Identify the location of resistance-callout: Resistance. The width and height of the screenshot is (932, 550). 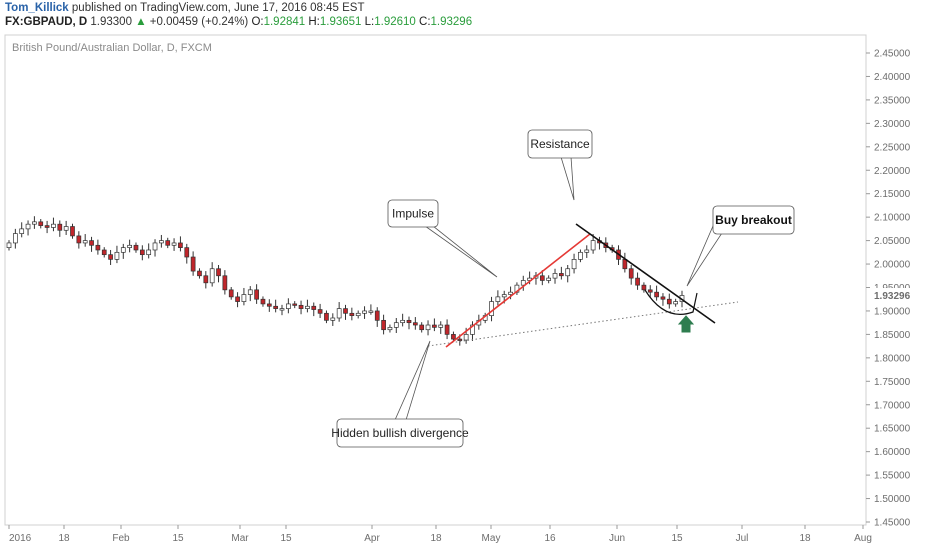
(560, 165).